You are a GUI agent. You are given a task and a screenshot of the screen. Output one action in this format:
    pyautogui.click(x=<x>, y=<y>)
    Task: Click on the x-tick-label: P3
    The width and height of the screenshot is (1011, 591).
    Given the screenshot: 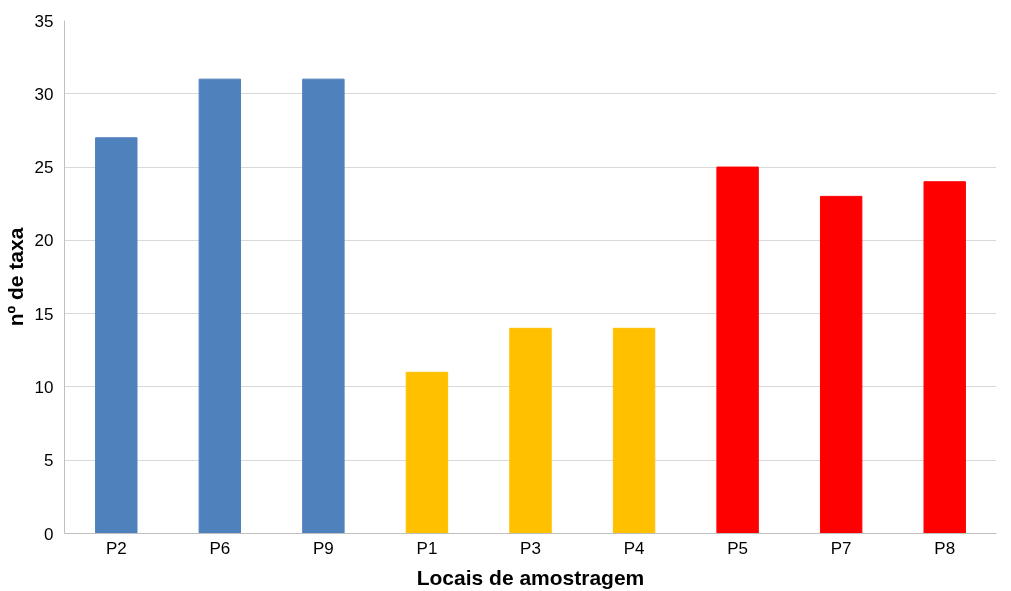 What is the action you would take?
    pyautogui.click(x=530, y=548)
    